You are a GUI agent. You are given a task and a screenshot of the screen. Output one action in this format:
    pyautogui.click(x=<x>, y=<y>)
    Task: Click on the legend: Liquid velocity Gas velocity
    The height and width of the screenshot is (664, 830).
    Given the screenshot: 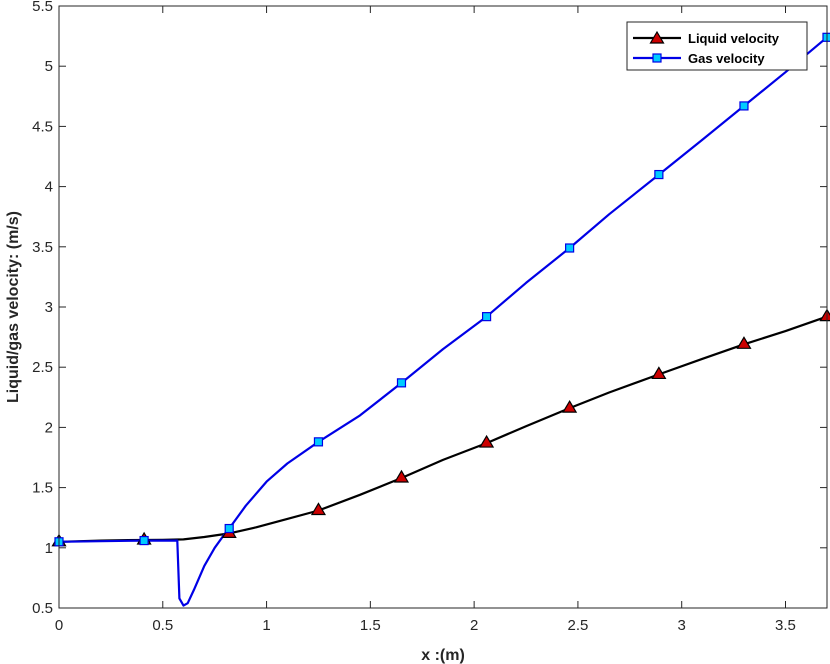 What is the action you would take?
    pyautogui.click(x=717, y=46)
    